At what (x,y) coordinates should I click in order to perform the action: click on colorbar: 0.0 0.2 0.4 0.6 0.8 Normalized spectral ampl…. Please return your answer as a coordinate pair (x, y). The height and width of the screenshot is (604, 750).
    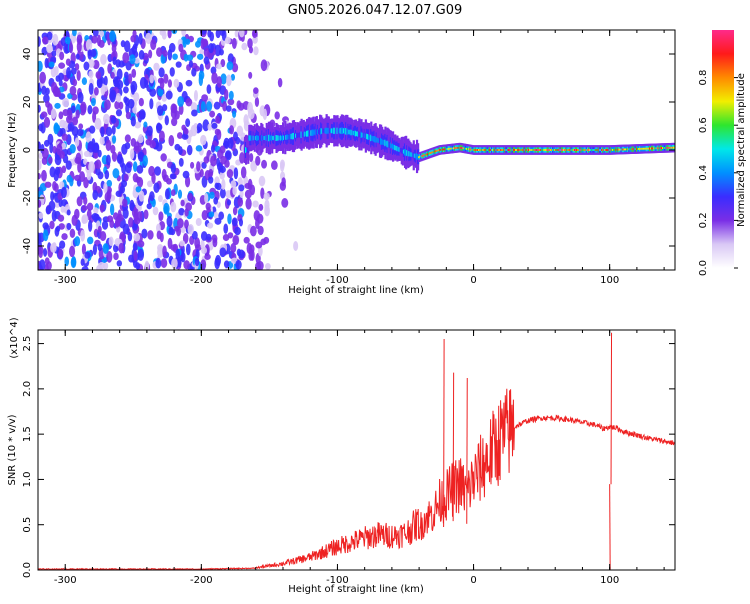
    Looking at the image, I should click on (722, 153).